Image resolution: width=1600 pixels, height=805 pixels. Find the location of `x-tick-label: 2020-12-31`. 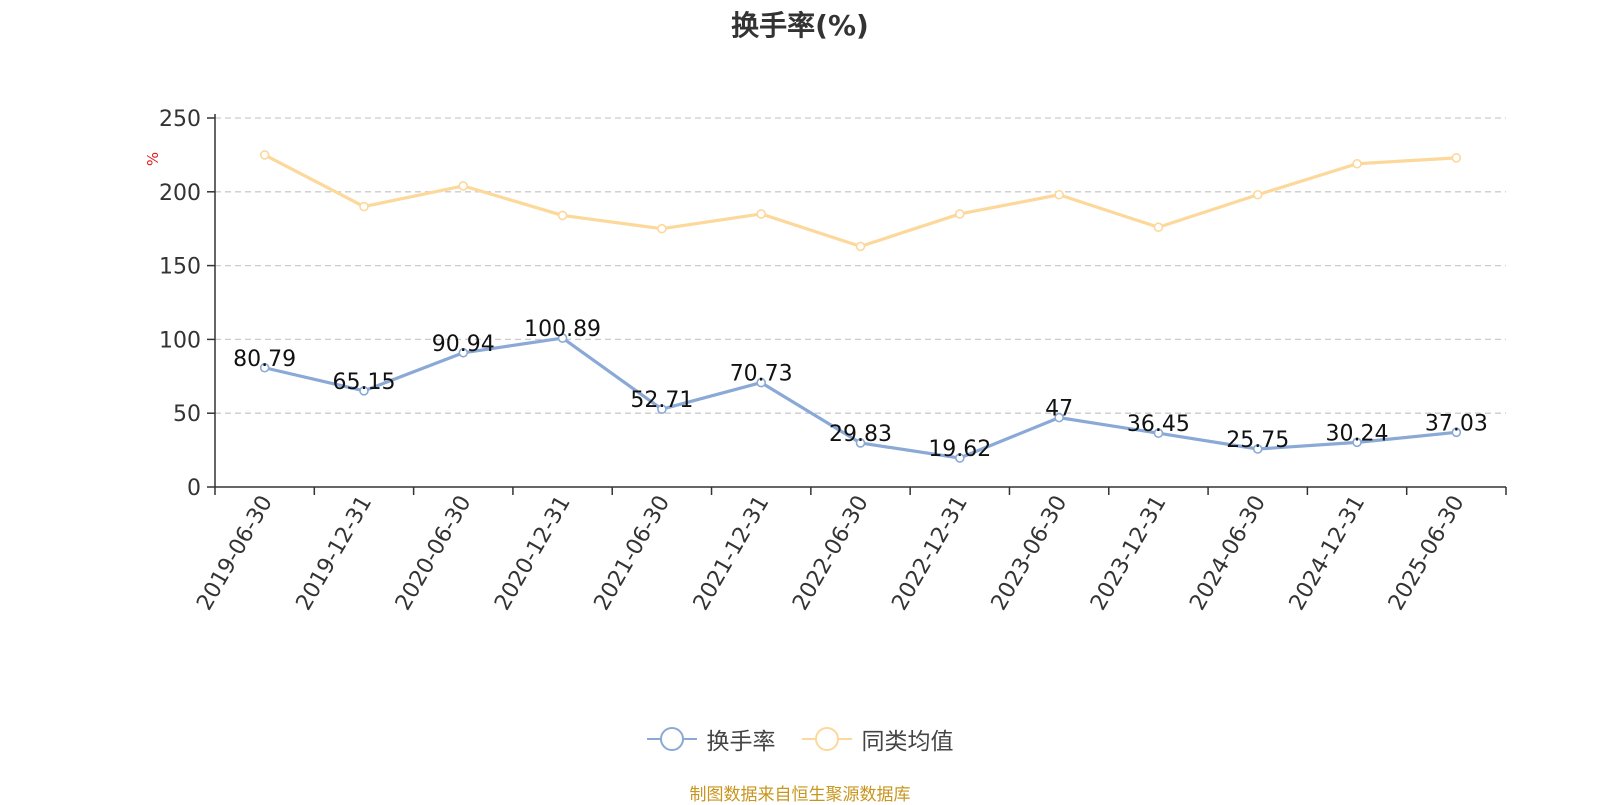

x-tick-label: 2020-12-31 is located at coordinates (533, 553).